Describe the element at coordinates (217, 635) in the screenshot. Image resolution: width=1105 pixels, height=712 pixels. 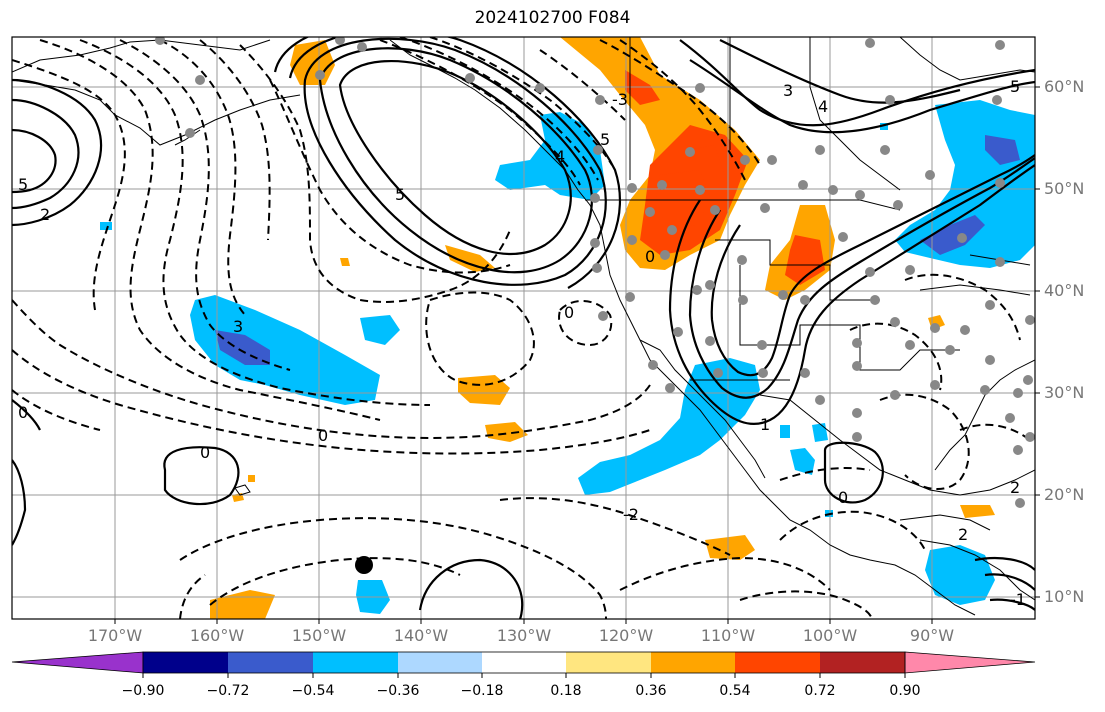
I see `lon-label: 160°W` at that location.